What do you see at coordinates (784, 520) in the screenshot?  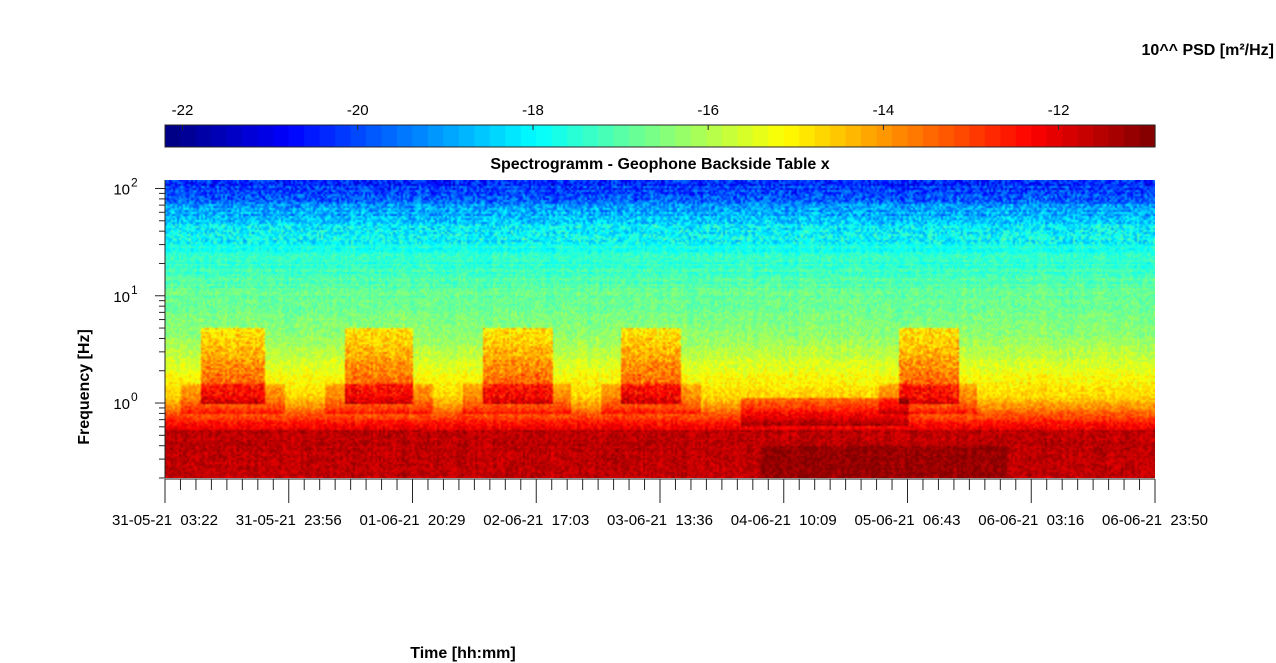 I see `x-tick-label: 04-06-21 10:09` at bounding box center [784, 520].